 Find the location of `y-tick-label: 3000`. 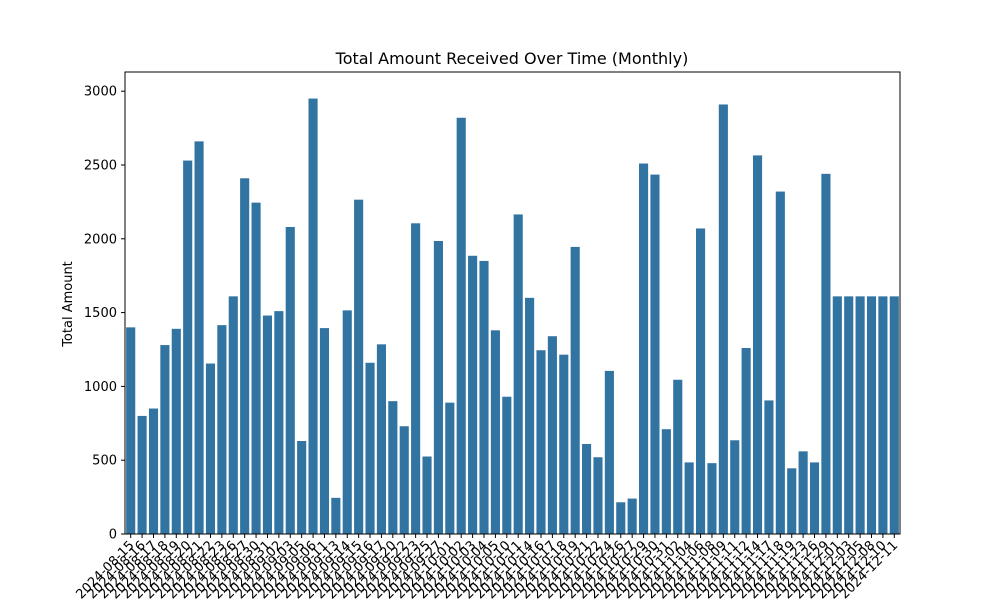

y-tick-label: 3000 is located at coordinates (100, 92).